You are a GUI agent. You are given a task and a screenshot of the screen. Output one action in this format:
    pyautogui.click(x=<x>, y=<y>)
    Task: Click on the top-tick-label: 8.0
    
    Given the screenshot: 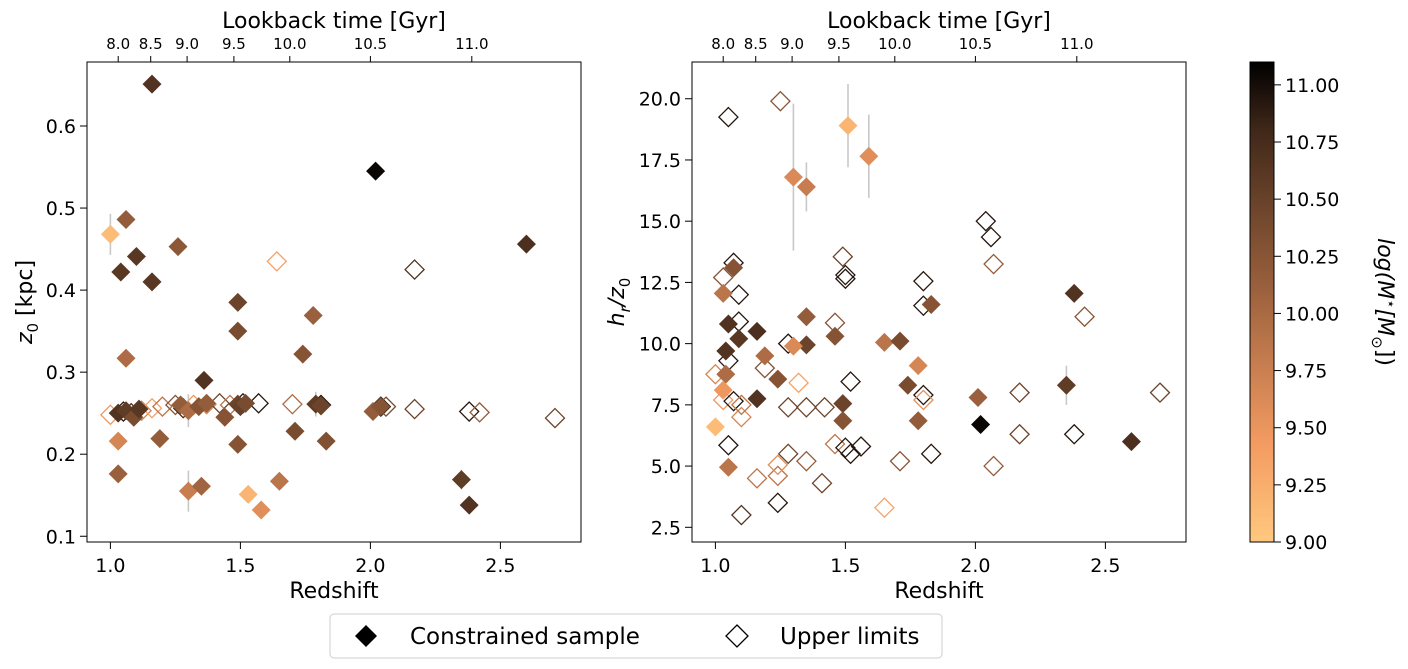 What is the action you would take?
    pyautogui.click(x=723, y=44)
    